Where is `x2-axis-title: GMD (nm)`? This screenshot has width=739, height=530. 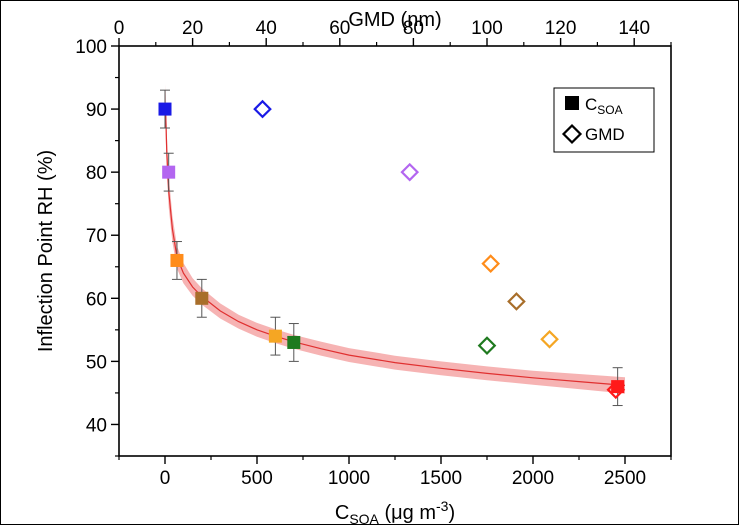 x2-axis-title: GMD (nm) is located at coordinates (394, 20).